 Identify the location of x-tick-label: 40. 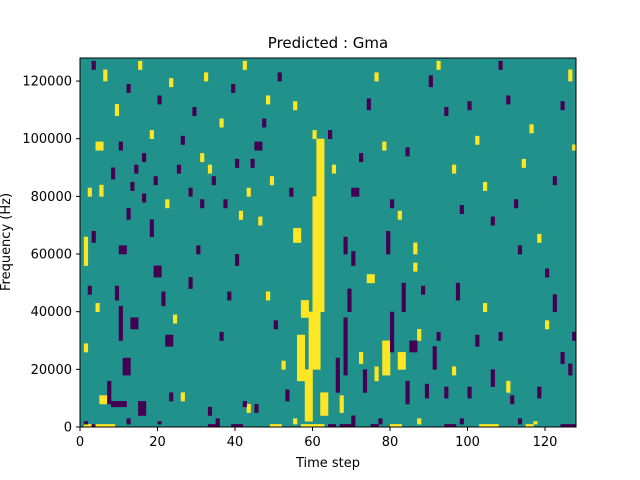
(235, 442).